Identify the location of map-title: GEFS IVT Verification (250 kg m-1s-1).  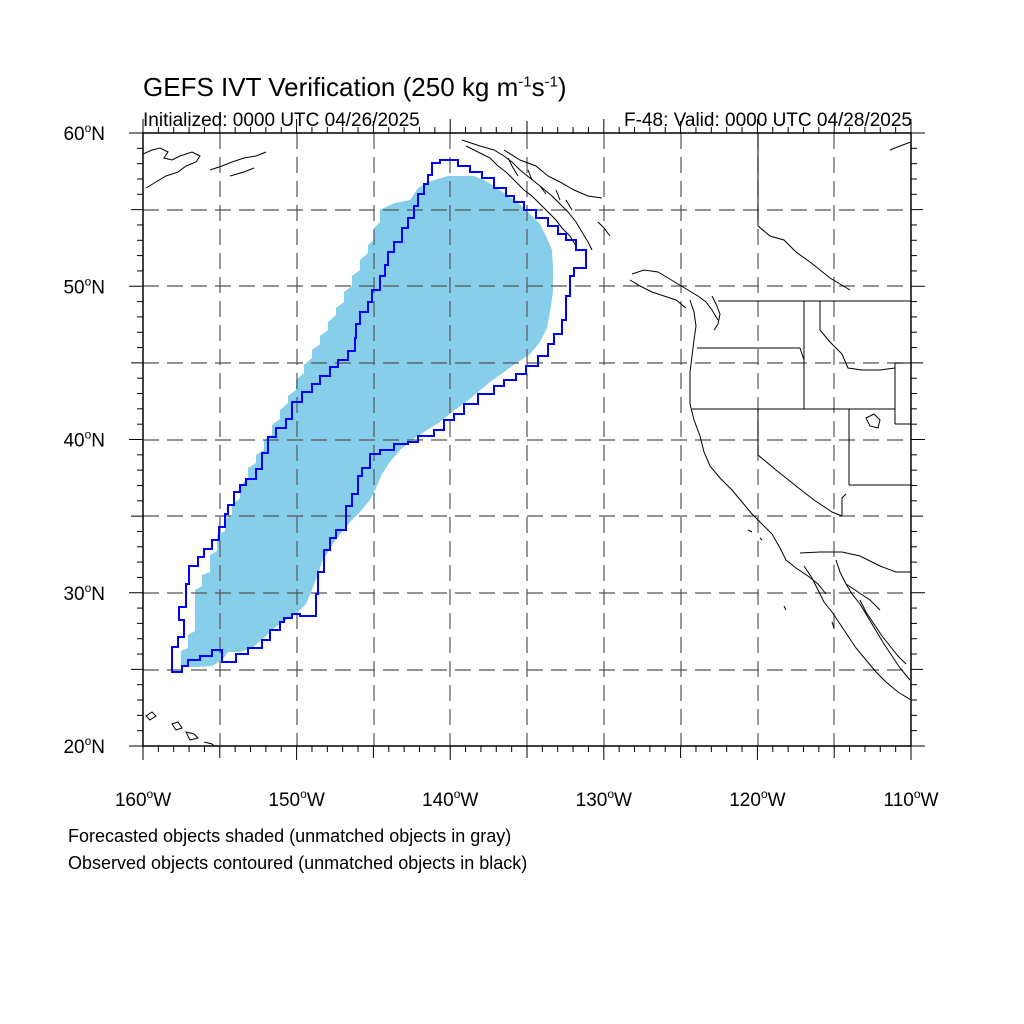
(355, 87).